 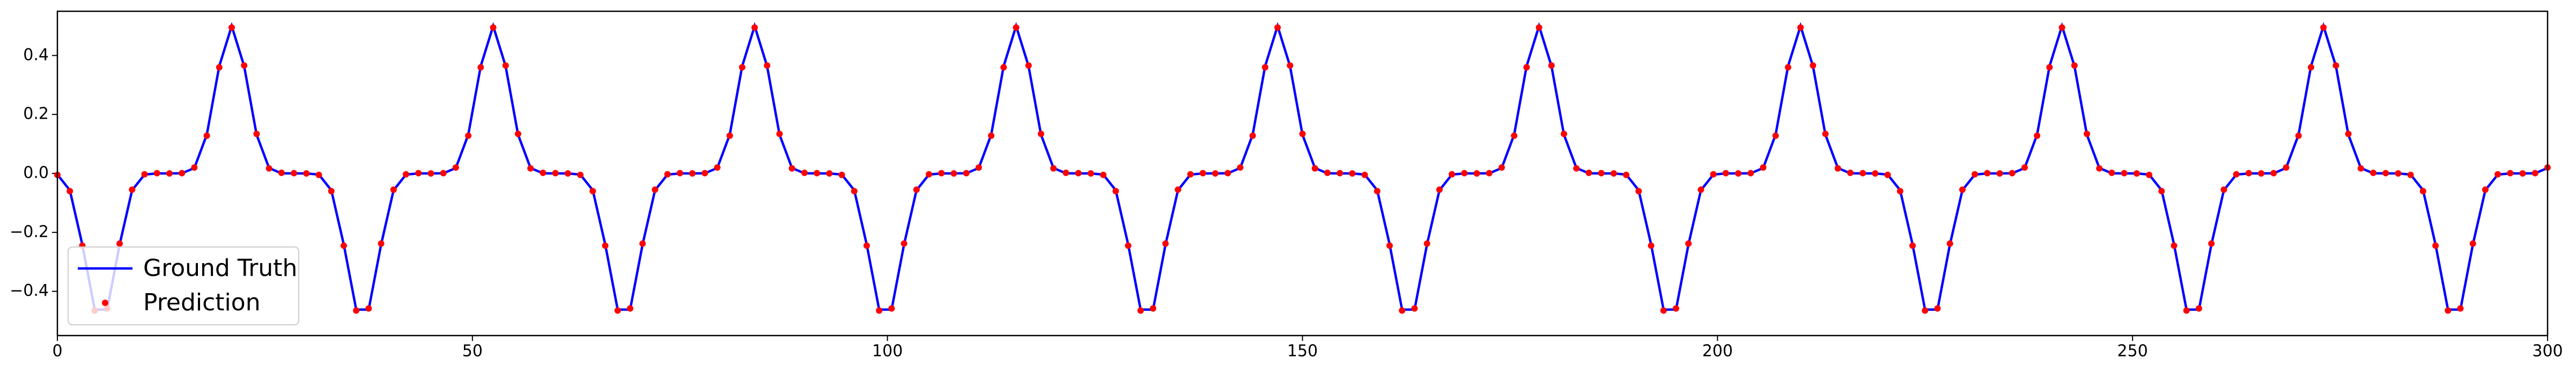 I want to click on legend-label: Ground Truth, so click(x=220, y=268).